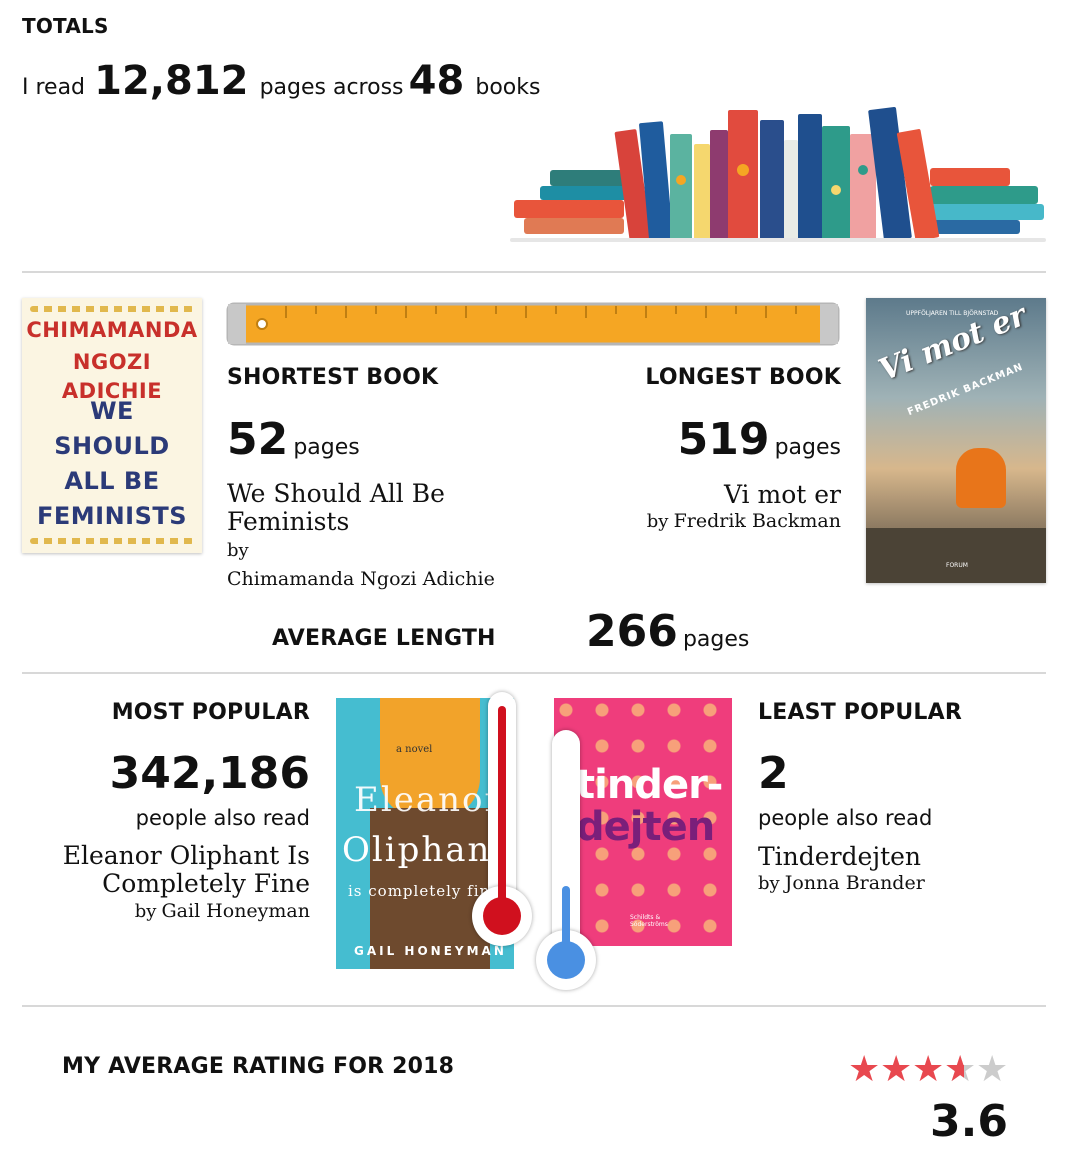  I want to click on totals-line: I read 12,812 pages across 48 books, so click(281, 81).